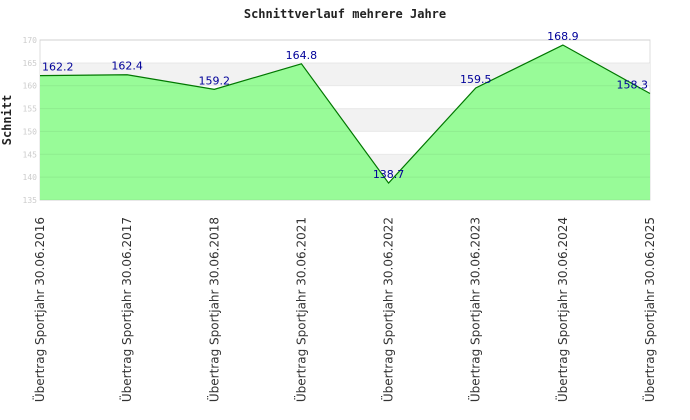 The height and width of the screenshot is (420, 690). I want to click on y-tick-label: 140, so click(30, 177).